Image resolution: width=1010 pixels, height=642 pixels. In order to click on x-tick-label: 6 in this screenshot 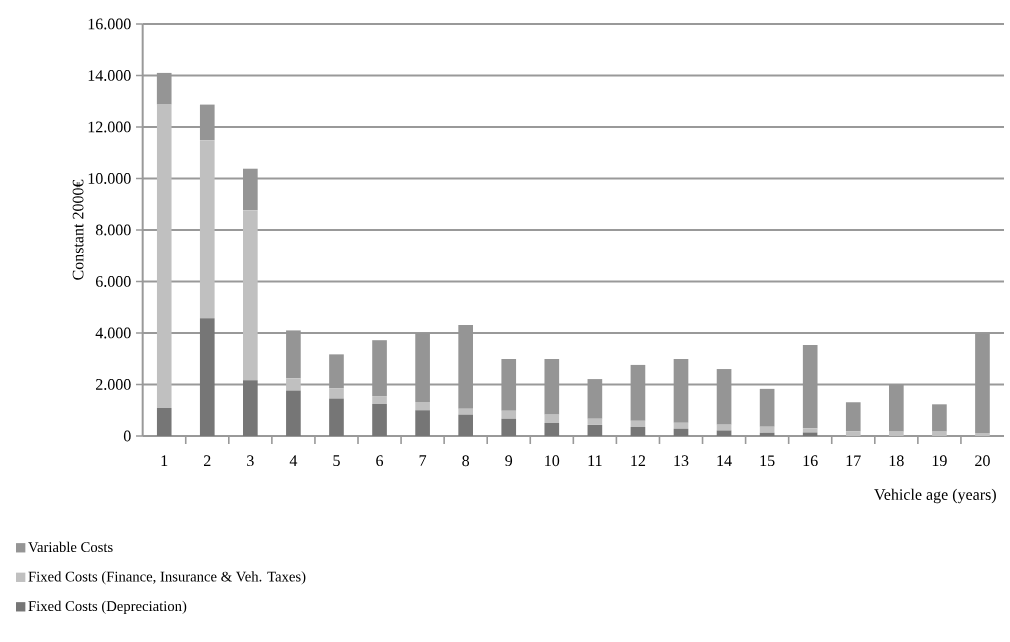, I will do `click(380, 461)`.